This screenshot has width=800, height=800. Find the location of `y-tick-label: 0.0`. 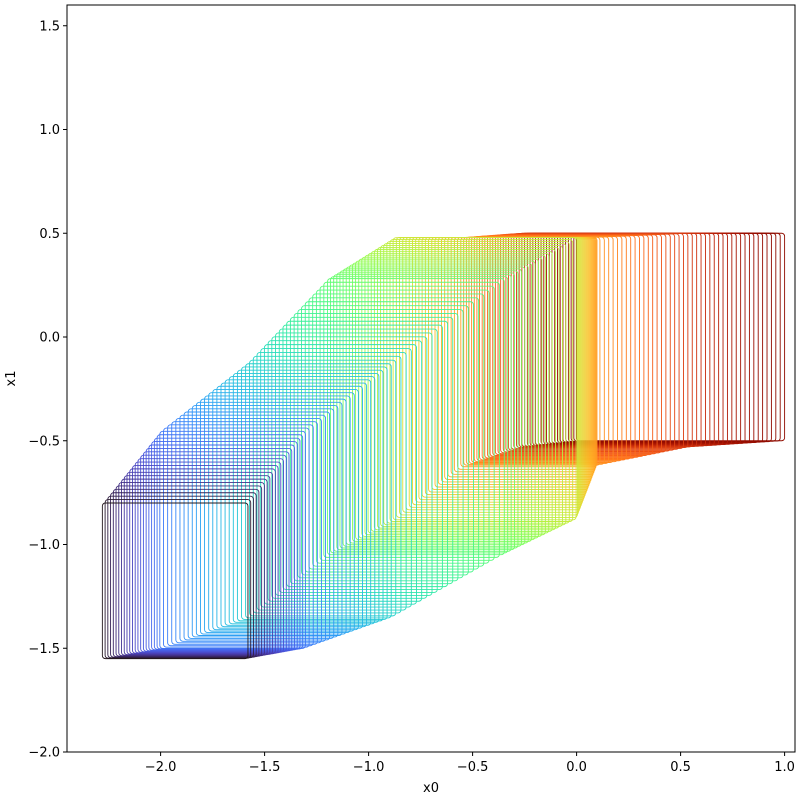

y-tick-label: 0.0 is located at coordinates (49, 338).